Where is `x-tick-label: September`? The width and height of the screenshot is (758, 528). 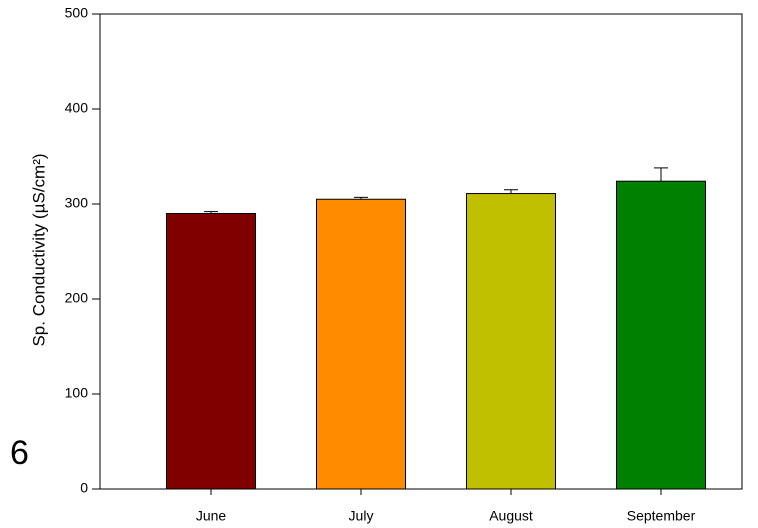 x-tick-label: September is located at coordinates (661, 516).